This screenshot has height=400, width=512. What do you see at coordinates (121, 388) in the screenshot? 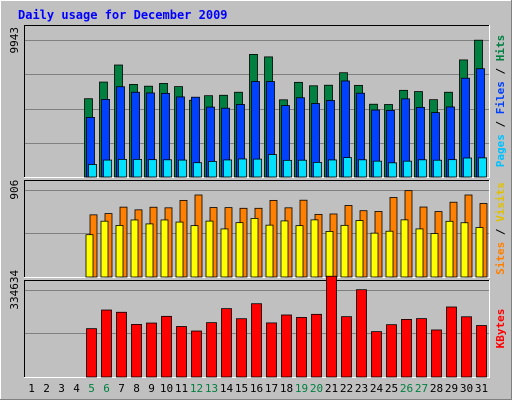
I see `x-tick-label: 7` at bounding box center [121, 388].